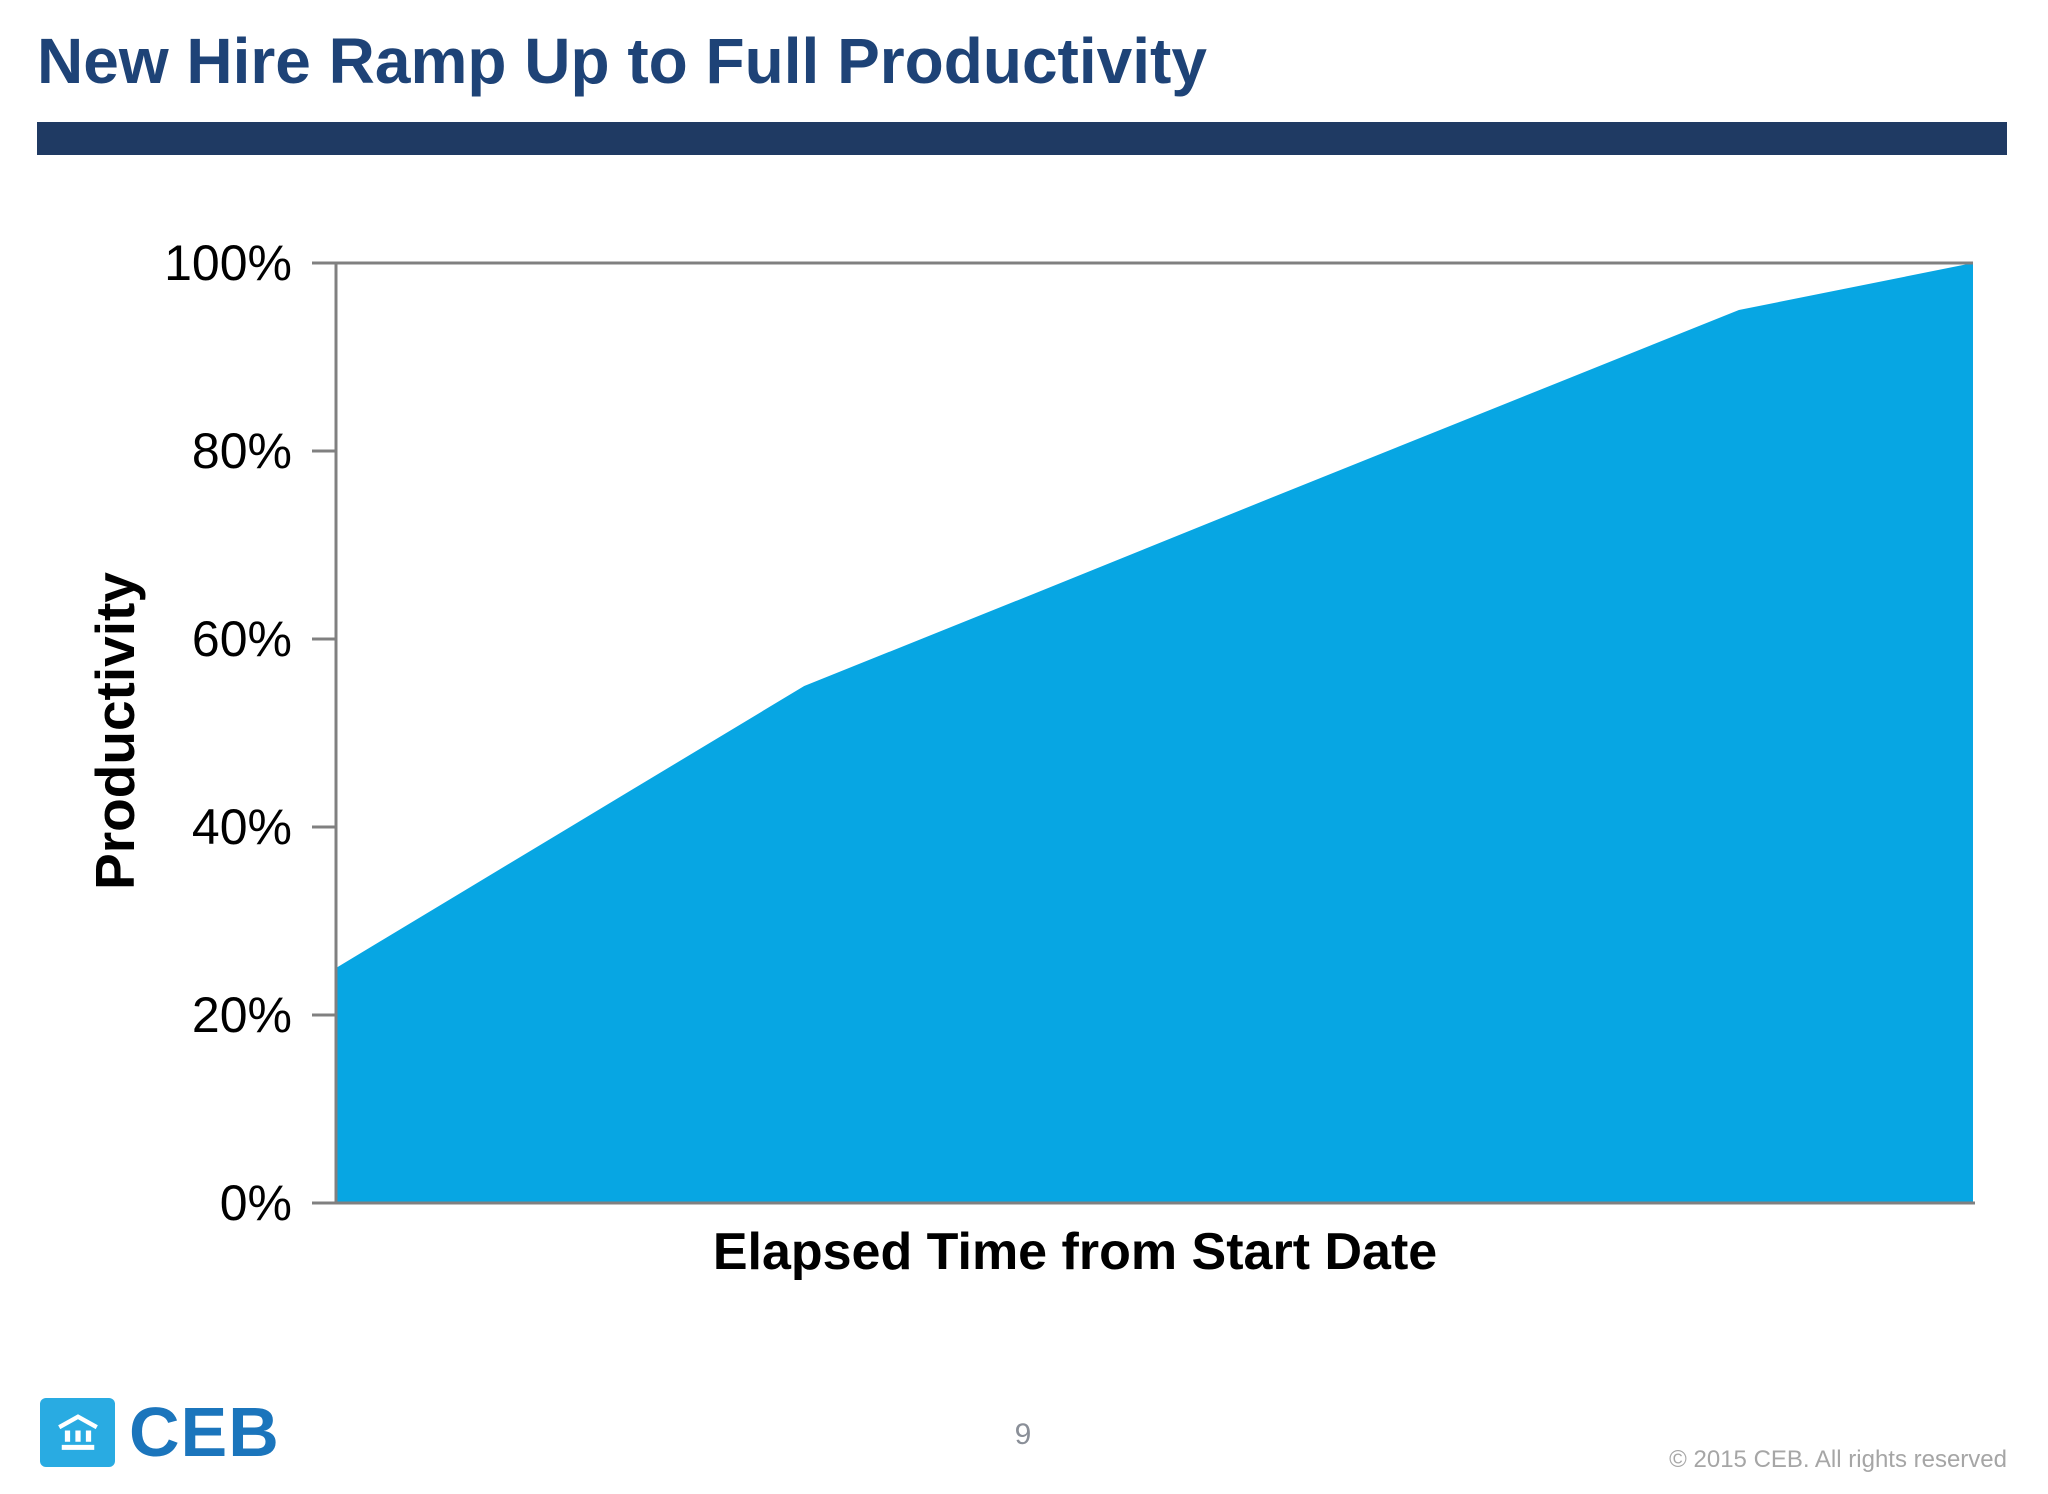 The height and width of the screenshot is (1494, 2048). What do you see at coordinates (241, 451) in the screenshot?
I see `y-tick-label-80: 80%` at bounding box center [241, 451].